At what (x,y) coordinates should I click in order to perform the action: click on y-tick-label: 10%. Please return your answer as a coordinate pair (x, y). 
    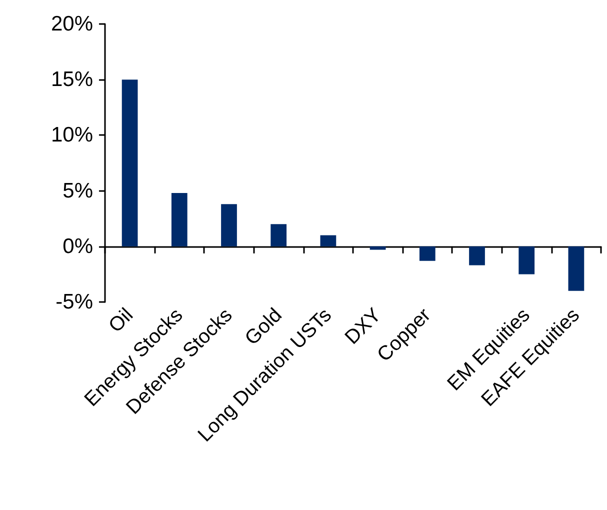
    Looking at the image, I should click on (71, 135).